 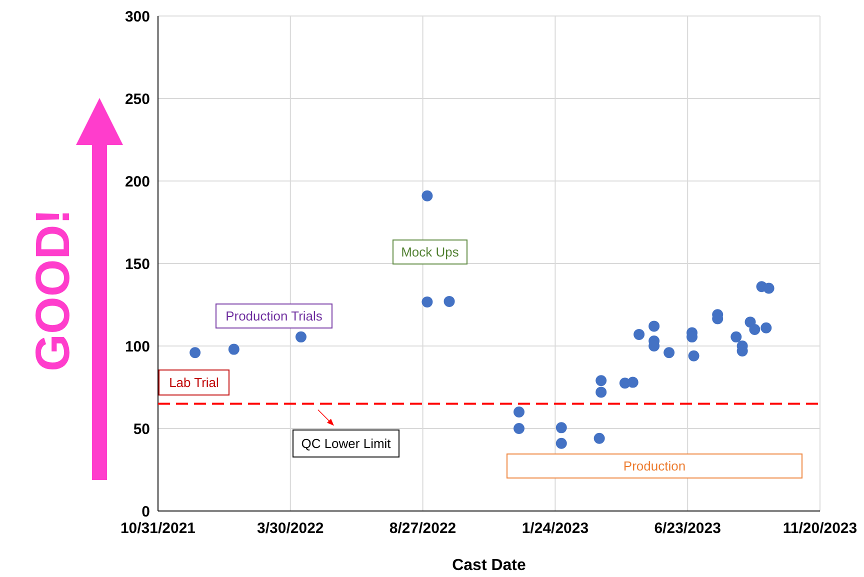 I want to click on y-tick-label: 50, so click(x=141, y=429).